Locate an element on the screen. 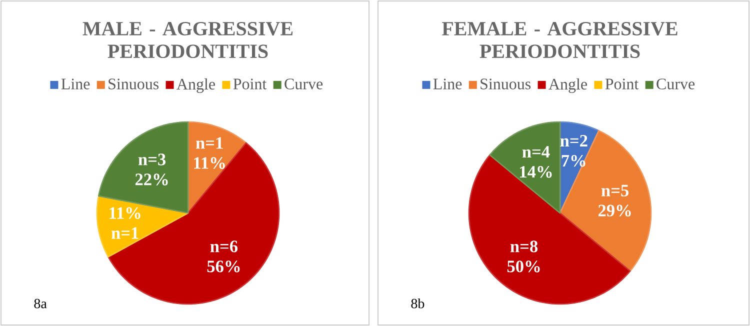 This screenshot has width=750, height=326. data-label: n=3 22% is located at coordinates (151, 170).